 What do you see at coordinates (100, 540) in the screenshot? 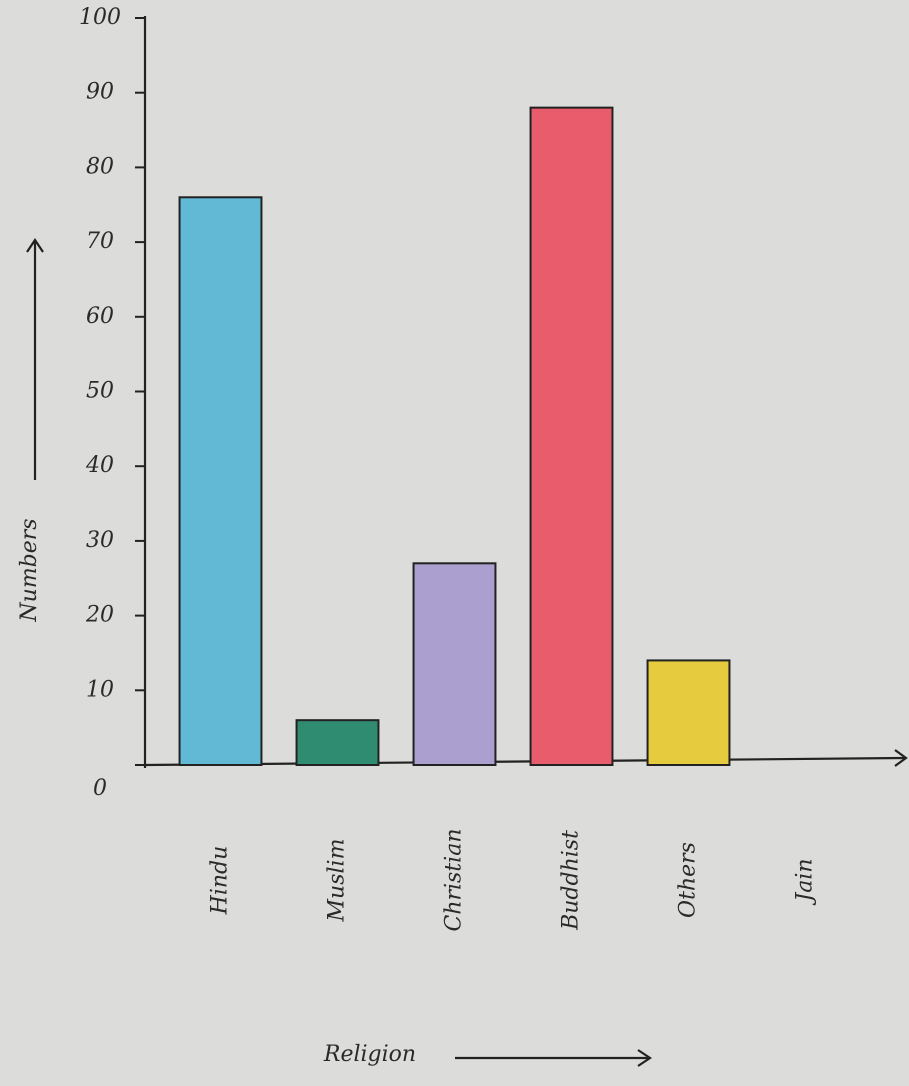
I see `y-tick-label: 30` at bounding box center [100, 540].